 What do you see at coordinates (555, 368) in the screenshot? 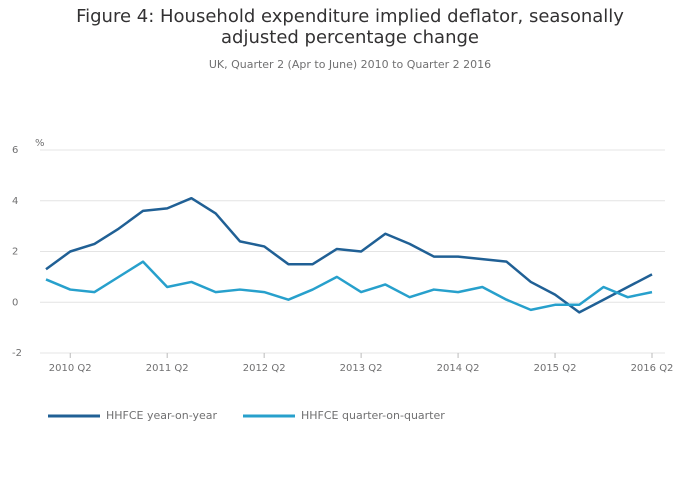
I see `x-tick-label: 2015 Q2` at bounding box center [555, 368].